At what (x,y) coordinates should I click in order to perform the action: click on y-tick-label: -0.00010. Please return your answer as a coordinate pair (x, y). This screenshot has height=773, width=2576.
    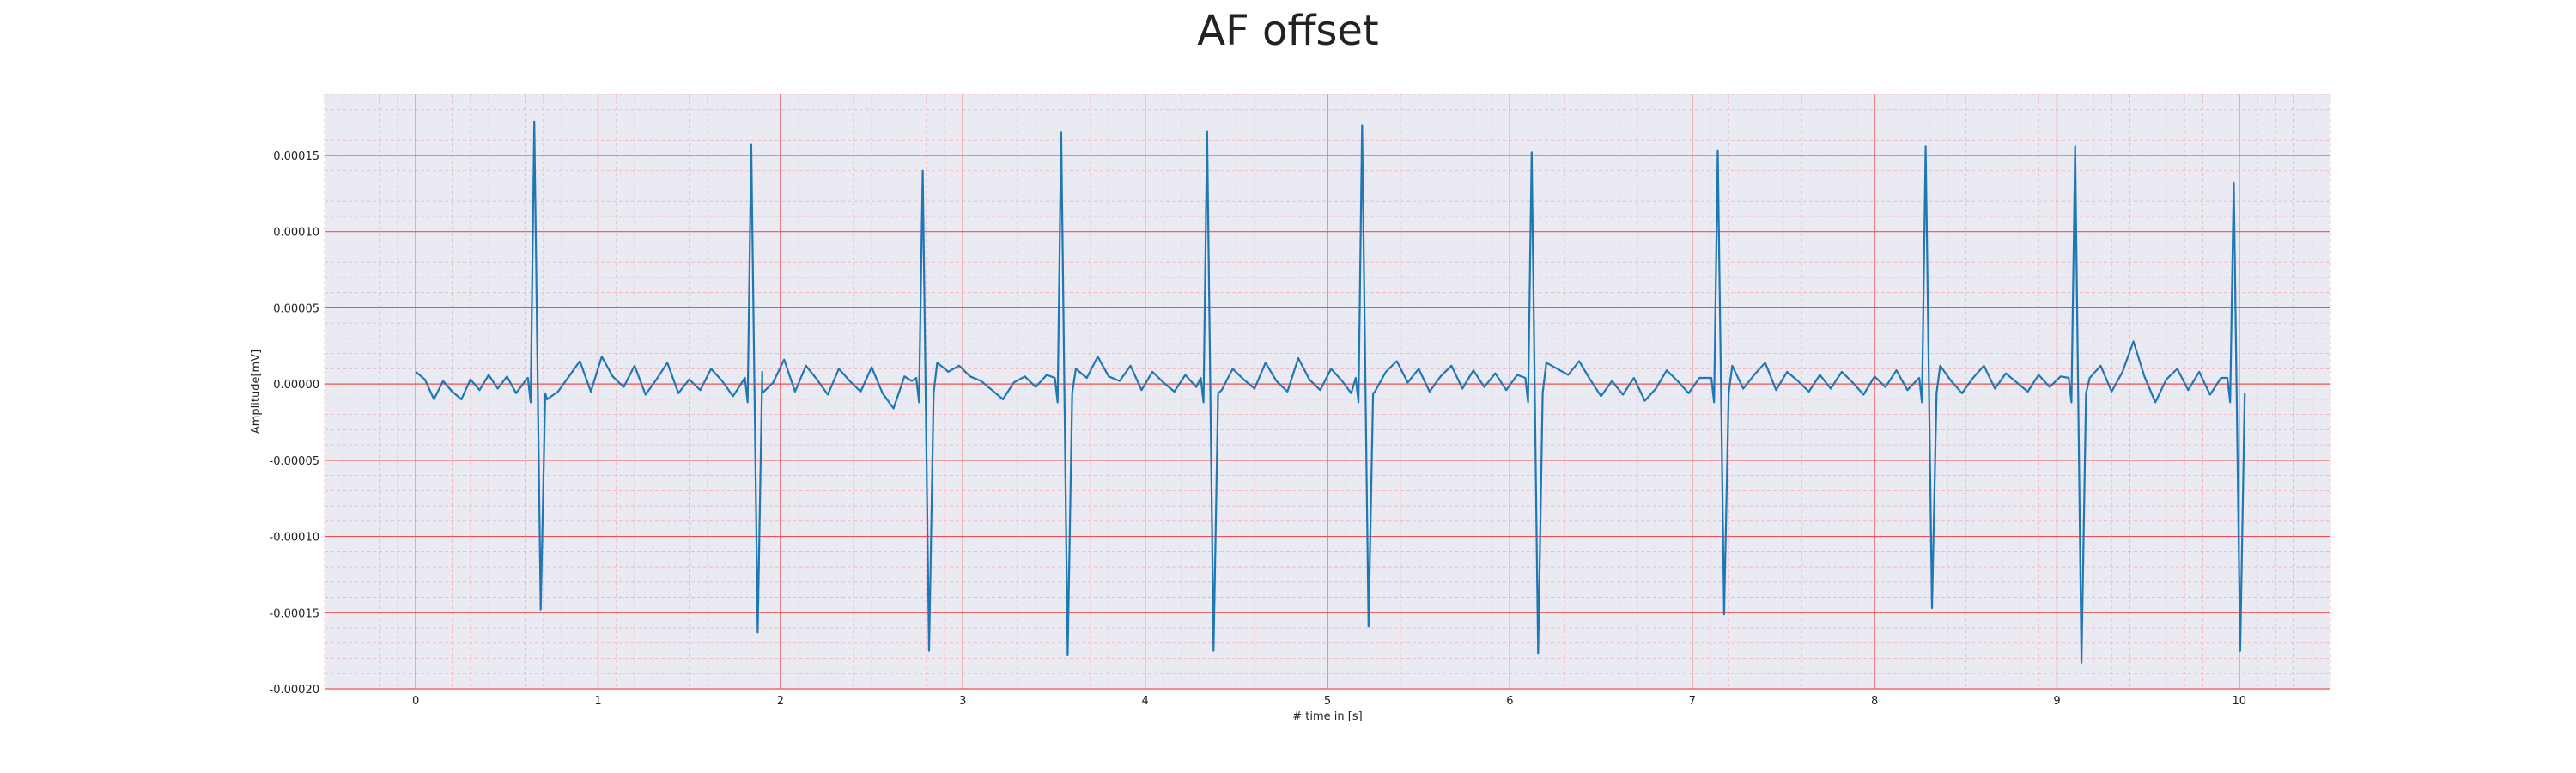
    Looking at the image, I should click on (294, 538).